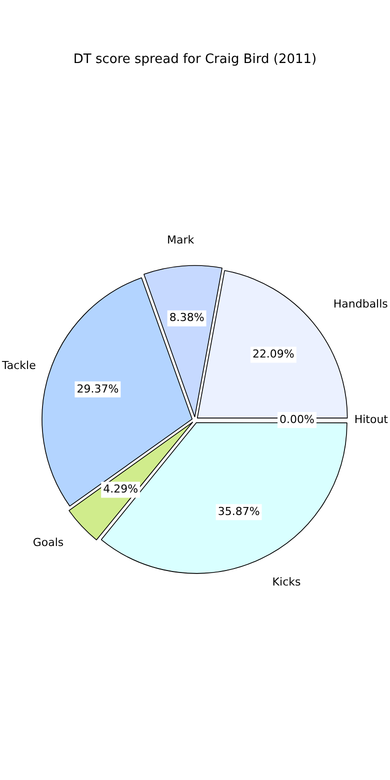  What do you see at coordinates (195, 59) in the screenshot?
I see `chart-title: DT score spread for Craig Bird (2011)` at bounding box center [195, 59].